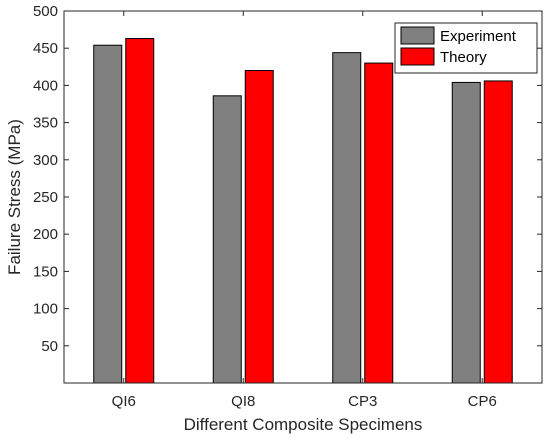 The height and width of the screenshot is (441, 550). What do you see at coordinates (362, 401) in the screenshot?
I see `x-tick-label-cp3: CP3` at bounding box center [362, 401].